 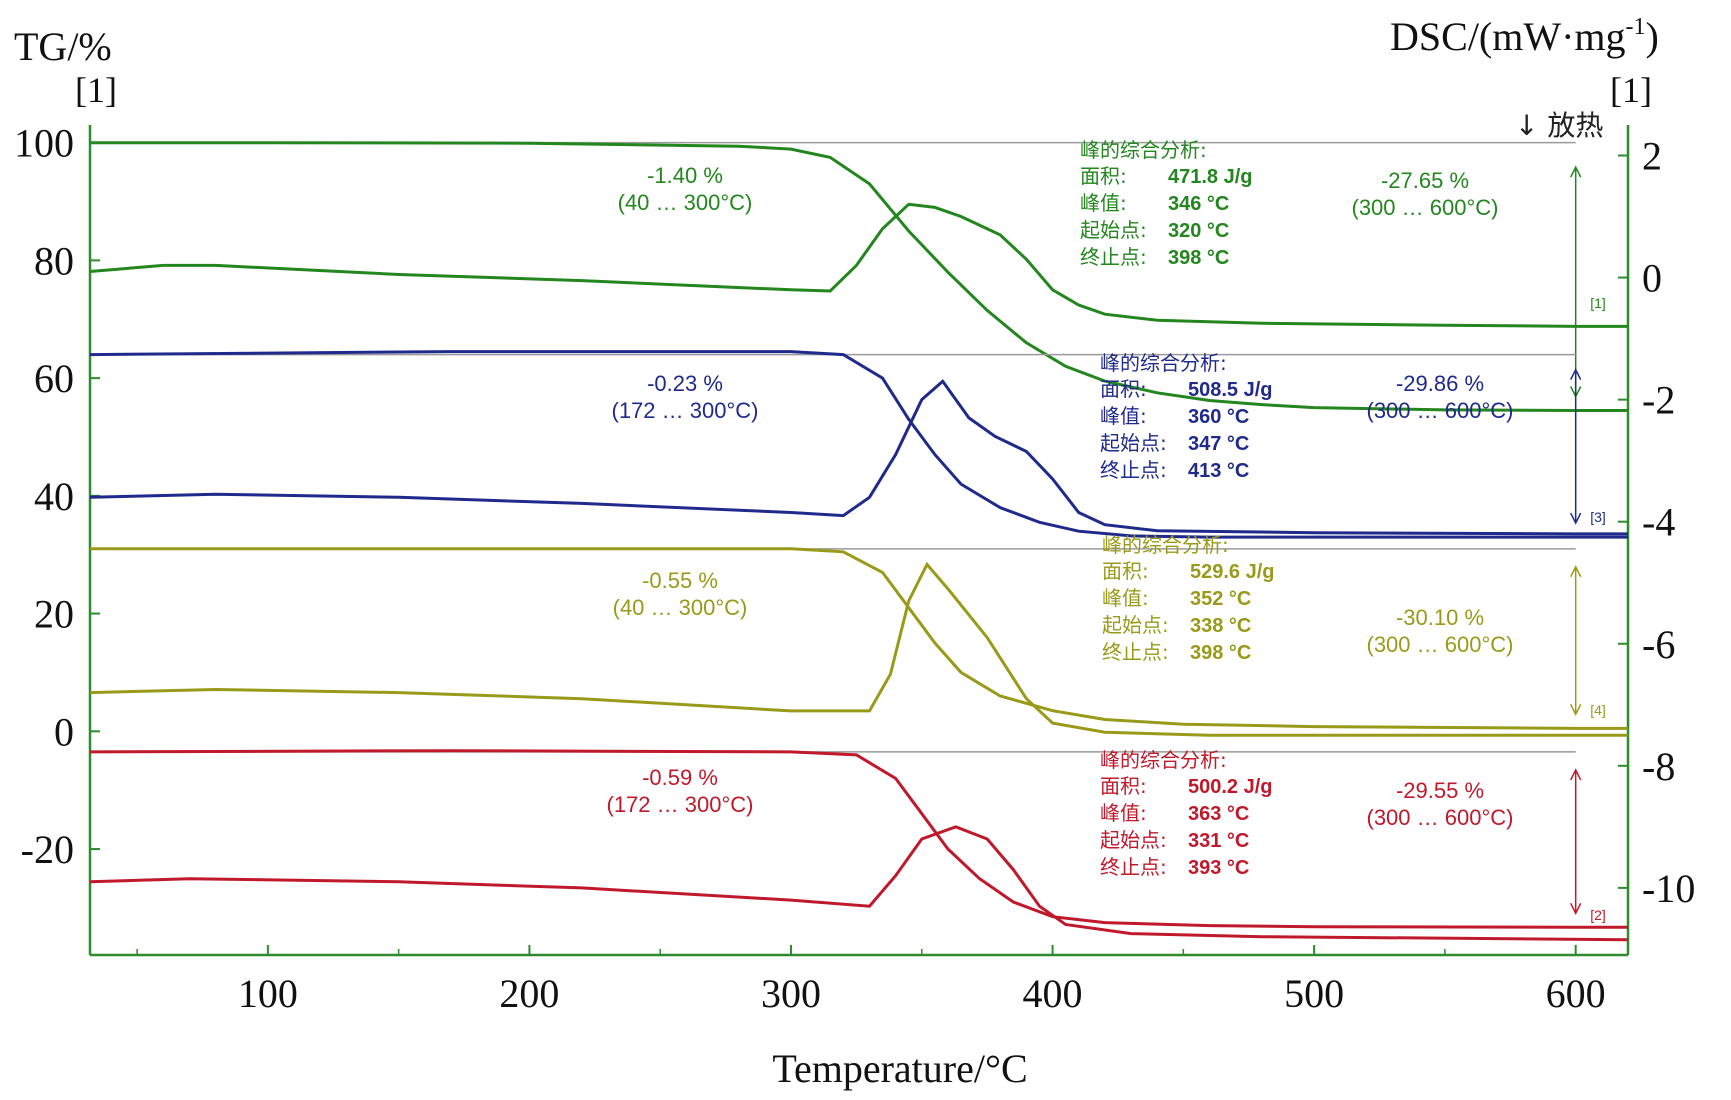 What do you see at coordinates (1218, 814) in the screenshot?
I see `series-s2-peak-value: 363 °C` at bounding box center [1218, 814].